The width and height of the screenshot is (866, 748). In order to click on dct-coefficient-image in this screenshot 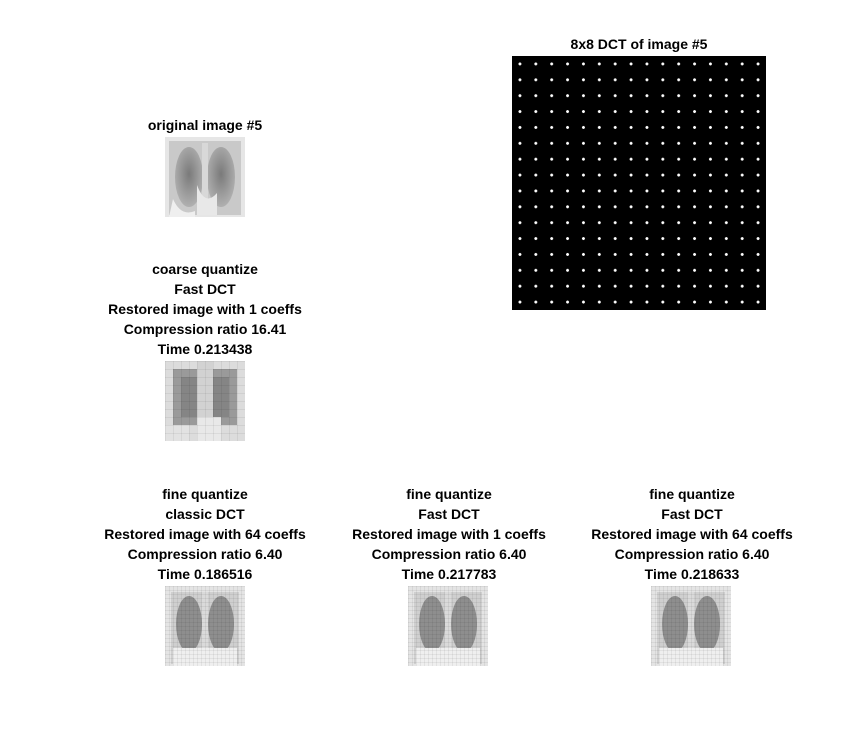, I will do `click(639, 183)`.